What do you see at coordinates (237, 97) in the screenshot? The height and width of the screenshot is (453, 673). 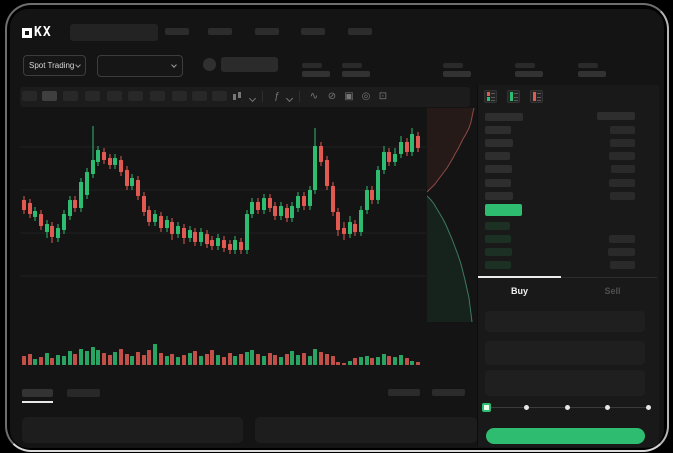 I see `candle-type-icon` at bounding box center [237, 97].